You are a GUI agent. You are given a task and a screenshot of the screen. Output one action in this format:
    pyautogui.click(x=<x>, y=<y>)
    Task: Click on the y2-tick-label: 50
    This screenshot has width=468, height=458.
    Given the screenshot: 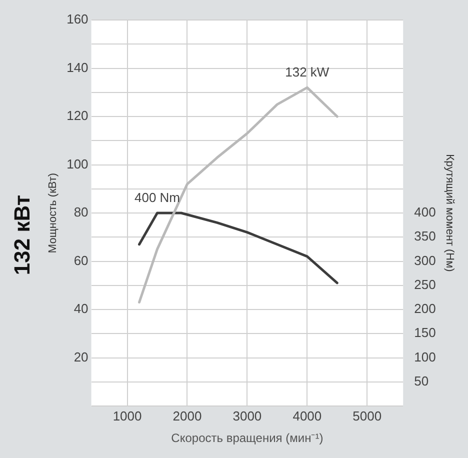 What is the action you would take?
    pyautogui.click(x=421, y=380)
    